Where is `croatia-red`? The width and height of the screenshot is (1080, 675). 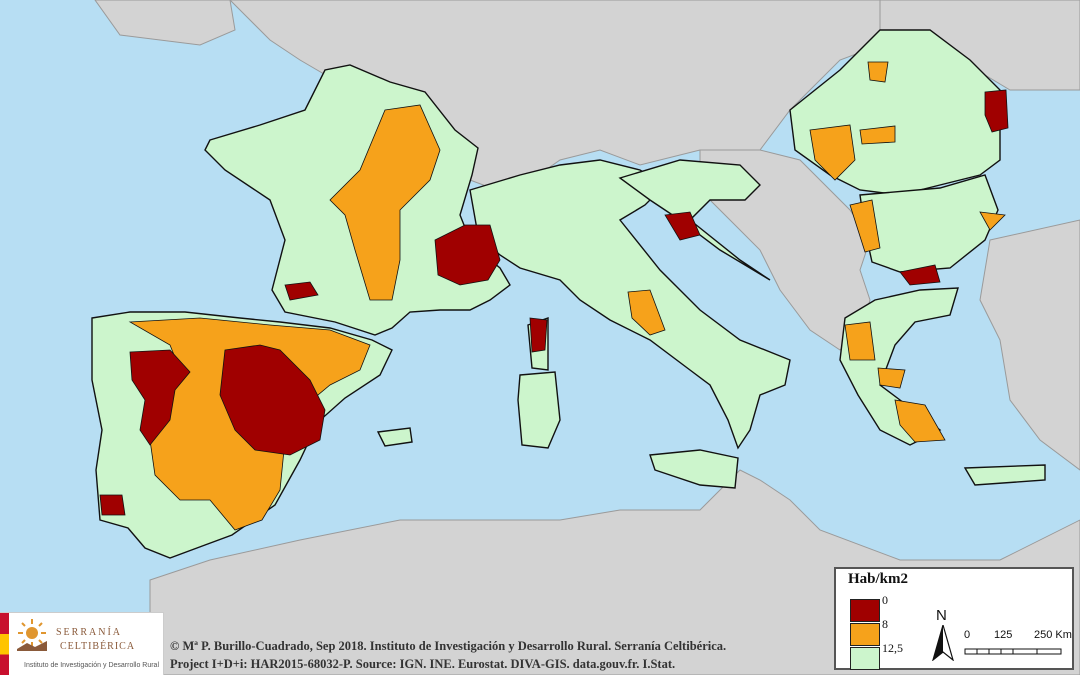
croatia-red is located at coordinates (682, 226).